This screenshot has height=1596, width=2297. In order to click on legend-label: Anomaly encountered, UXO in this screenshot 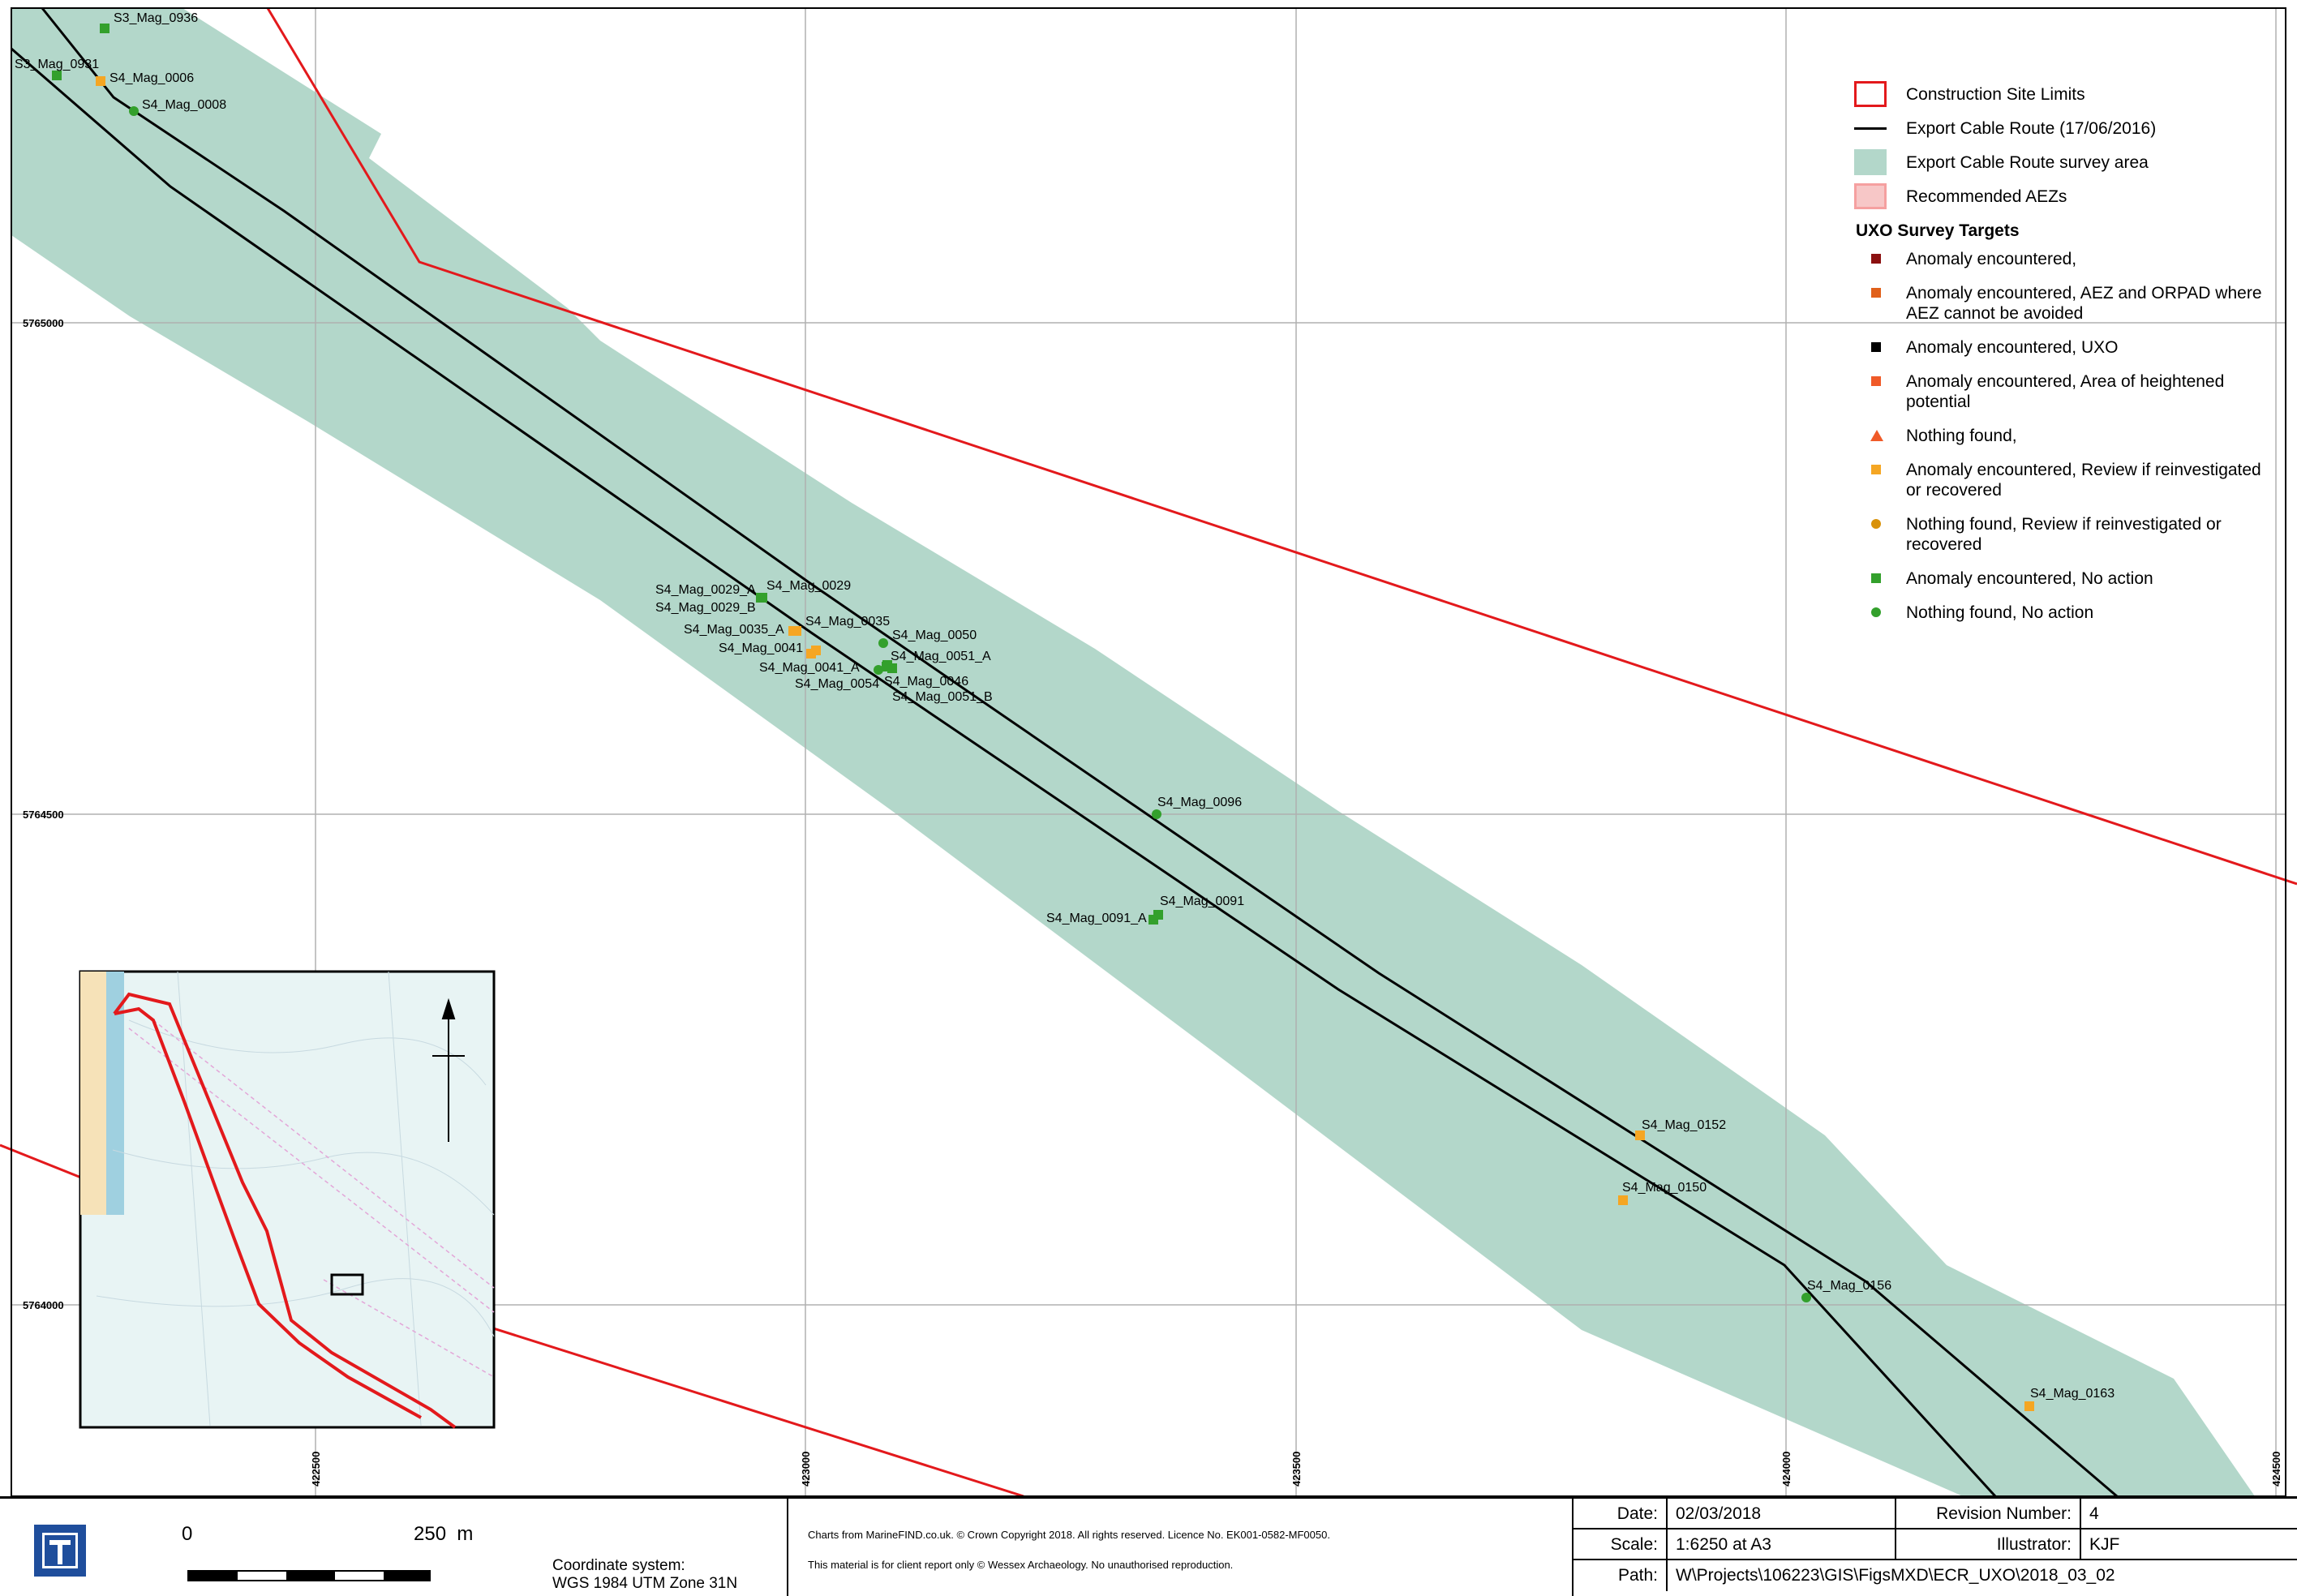, I will do `click(2064, 347)`.